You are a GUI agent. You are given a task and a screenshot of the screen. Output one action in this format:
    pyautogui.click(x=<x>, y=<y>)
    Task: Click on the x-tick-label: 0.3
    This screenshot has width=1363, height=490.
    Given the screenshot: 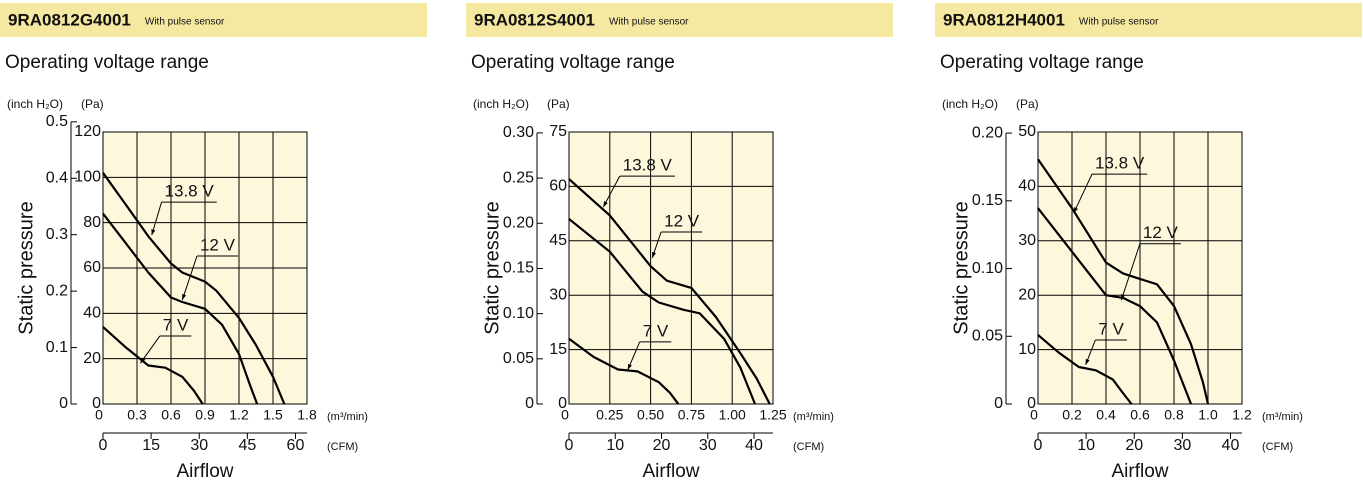 What is the action you would take?
    pyautogui.click(x=137, y=415)
    